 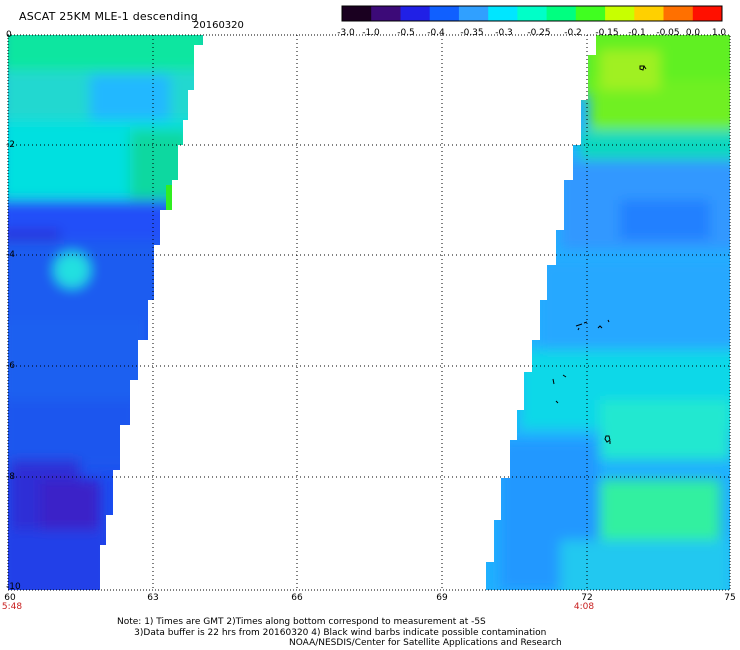 I want to click on map-date: 20160320, so click(x=218, y=25).